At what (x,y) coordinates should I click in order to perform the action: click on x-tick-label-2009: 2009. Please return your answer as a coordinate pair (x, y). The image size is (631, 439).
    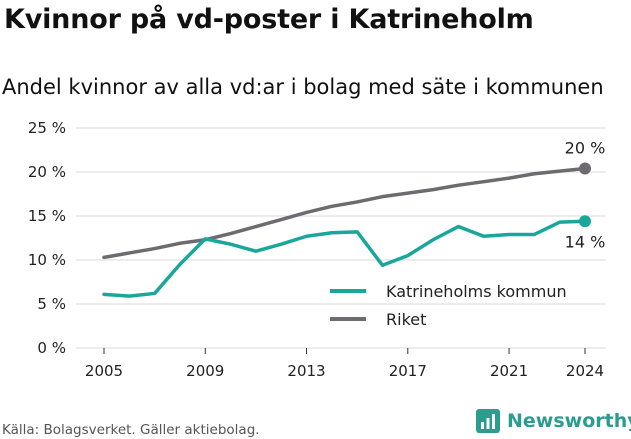
    Looking at the image, I should click on (205, 371).